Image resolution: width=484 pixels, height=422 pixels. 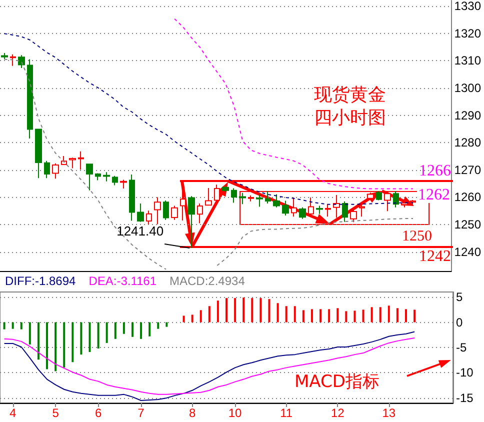 I want to click on line-series, so click(x=210, y=366).